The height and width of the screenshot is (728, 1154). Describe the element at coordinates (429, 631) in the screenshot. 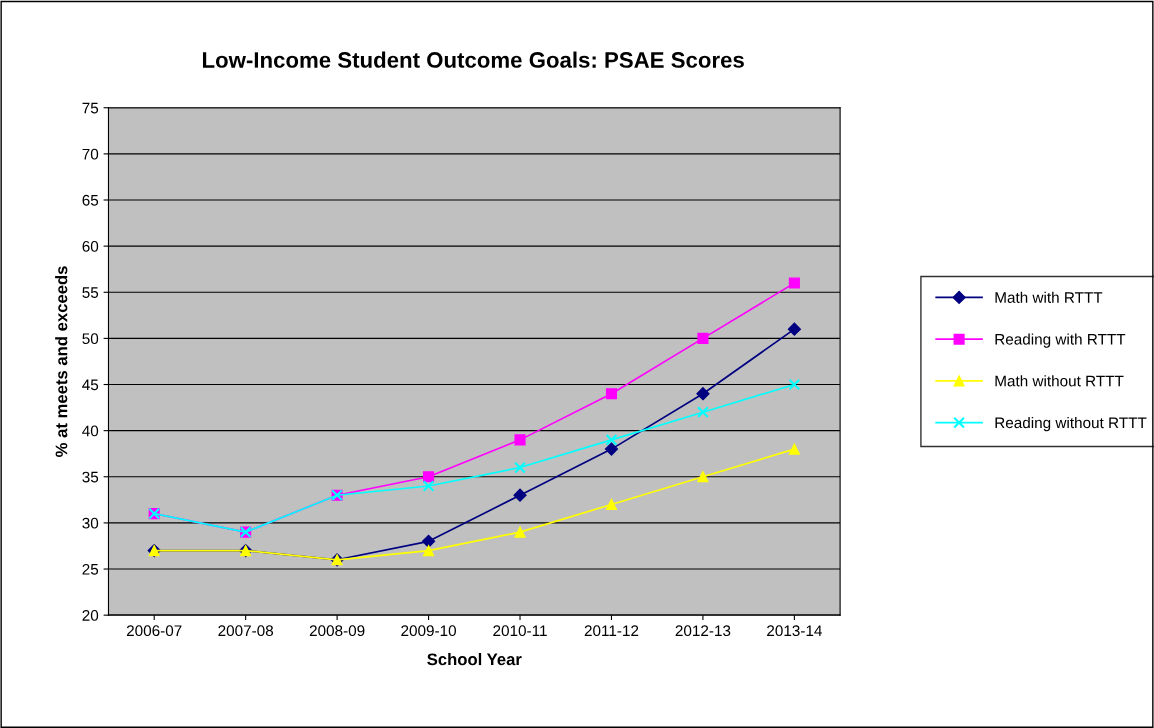

I see `x-tick-label: 2009-10` at that location.